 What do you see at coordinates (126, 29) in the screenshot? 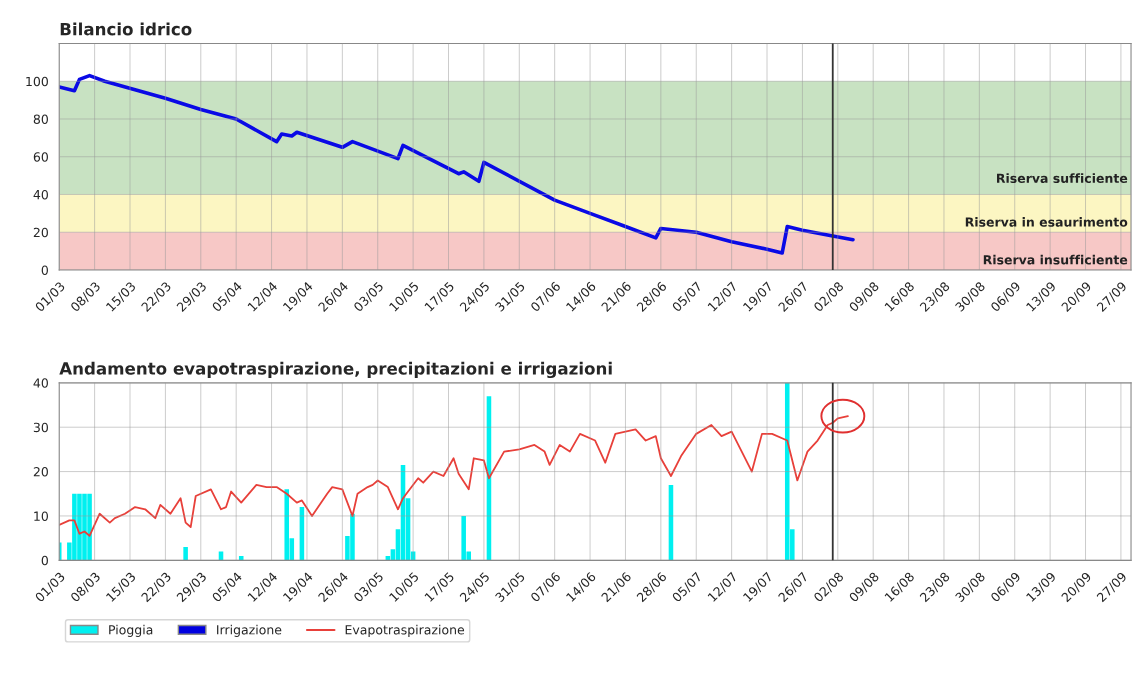
I see `chart-title: Bilancio idrico` at bounding box center [126, 29].